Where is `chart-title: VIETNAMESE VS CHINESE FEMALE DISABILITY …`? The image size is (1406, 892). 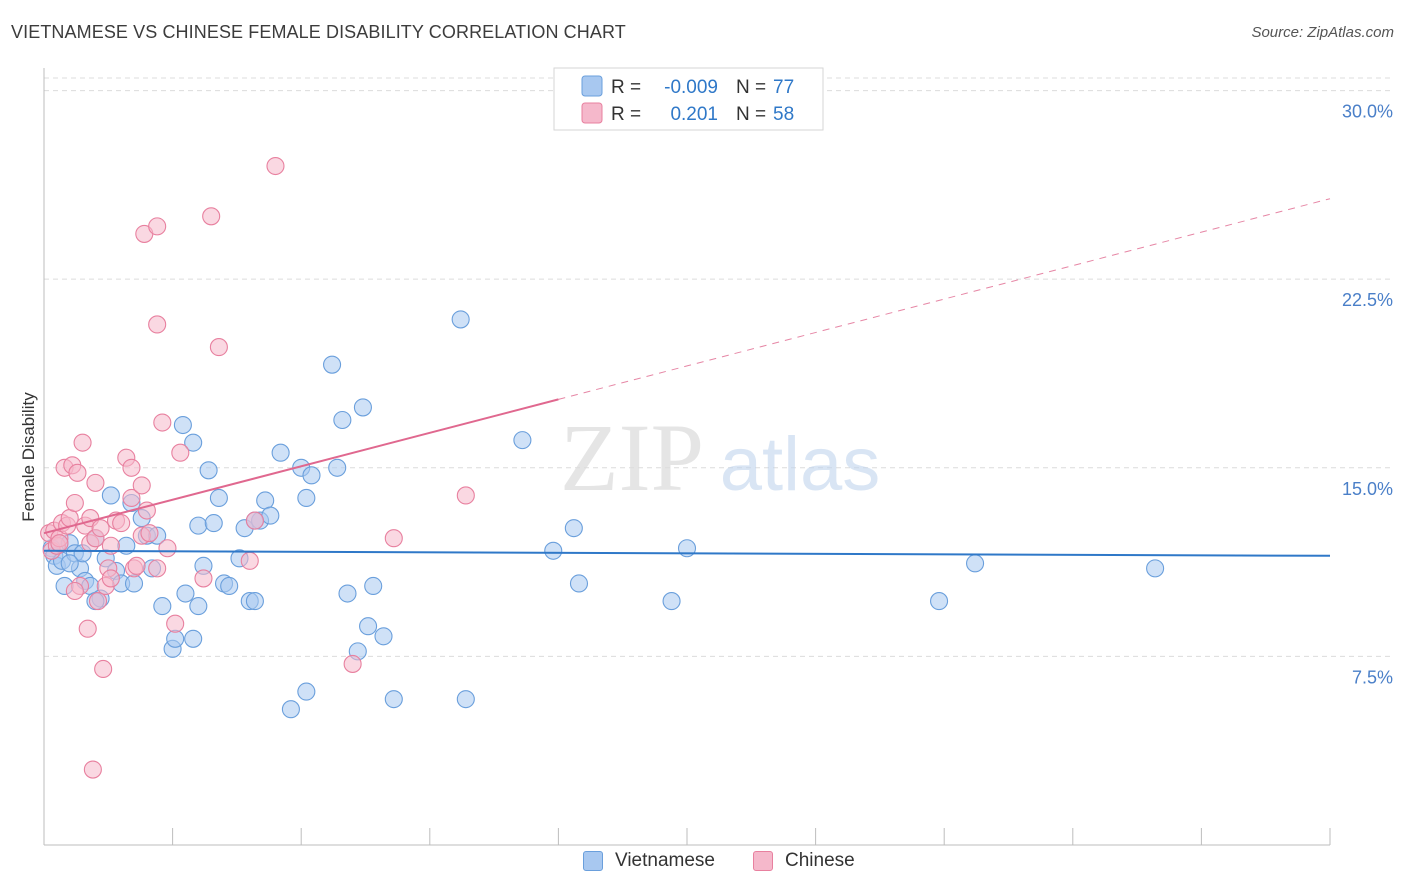
chart-title: VIETNAMESE VS CHINESE FEMALE DISABILITY … is located at coordinates (318, 32).